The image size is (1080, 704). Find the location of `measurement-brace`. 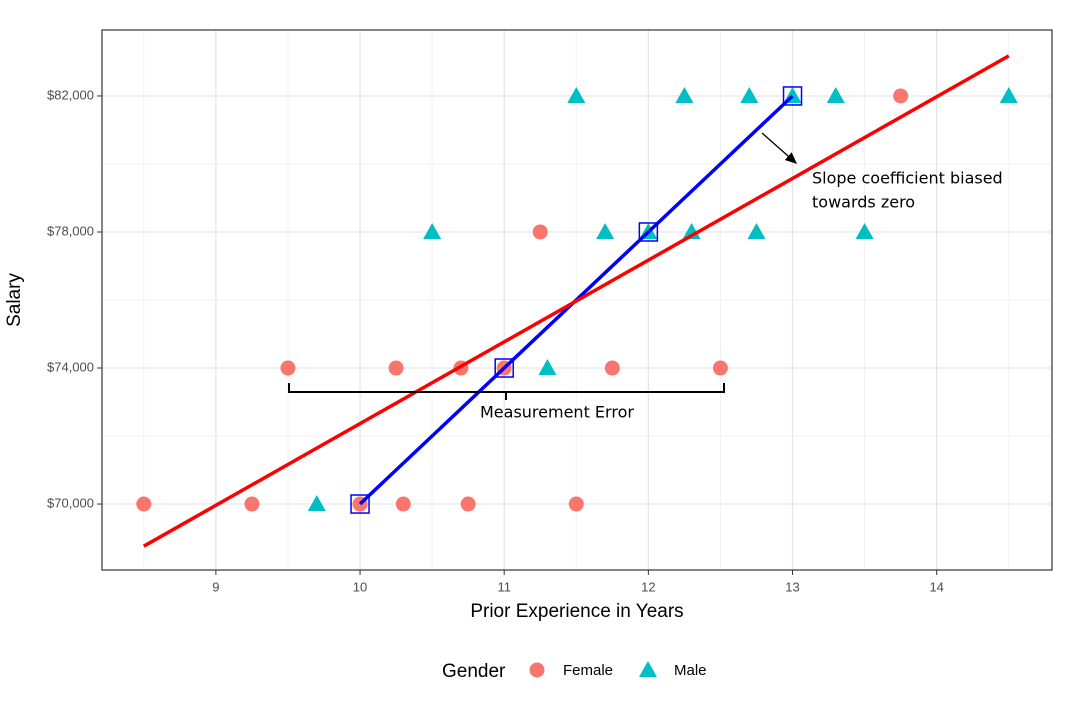

measurement-brace is located at coordinates (506, 391).